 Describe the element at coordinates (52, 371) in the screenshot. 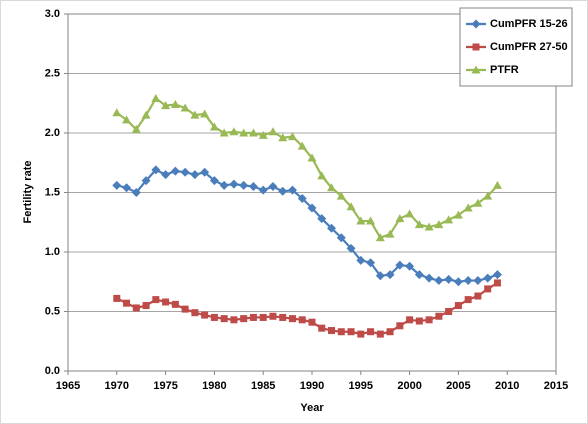

I see `y-tick-label: 0.0` at that location.